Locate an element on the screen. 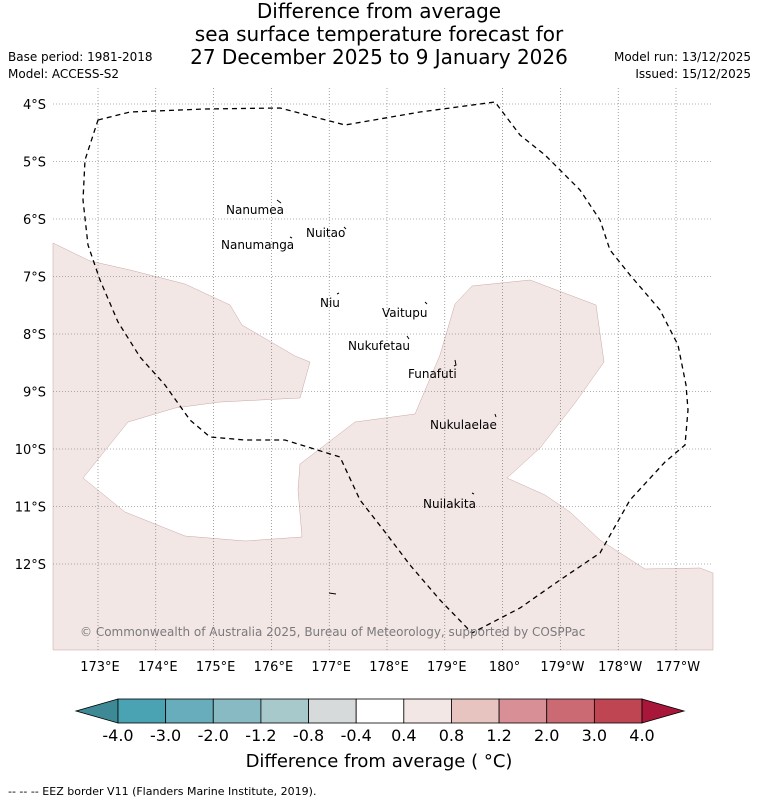 The height and width of the screenshot is (804, 758). lat-label: 4°S is located at coordinates (34, 105).